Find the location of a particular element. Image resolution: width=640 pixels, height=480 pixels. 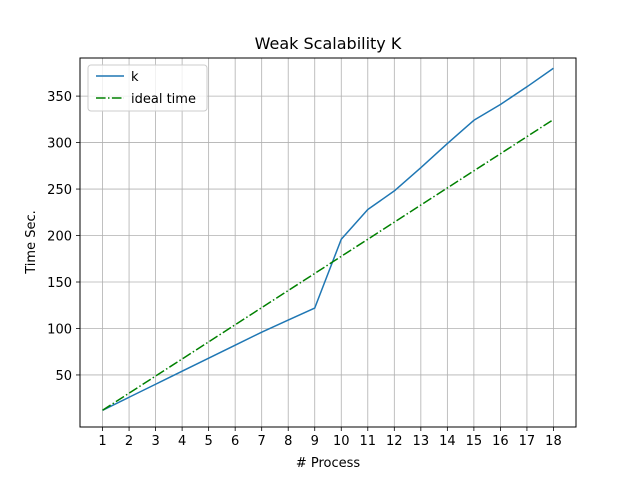

y-tick-label: 150 is located at coordinates (59, 283).